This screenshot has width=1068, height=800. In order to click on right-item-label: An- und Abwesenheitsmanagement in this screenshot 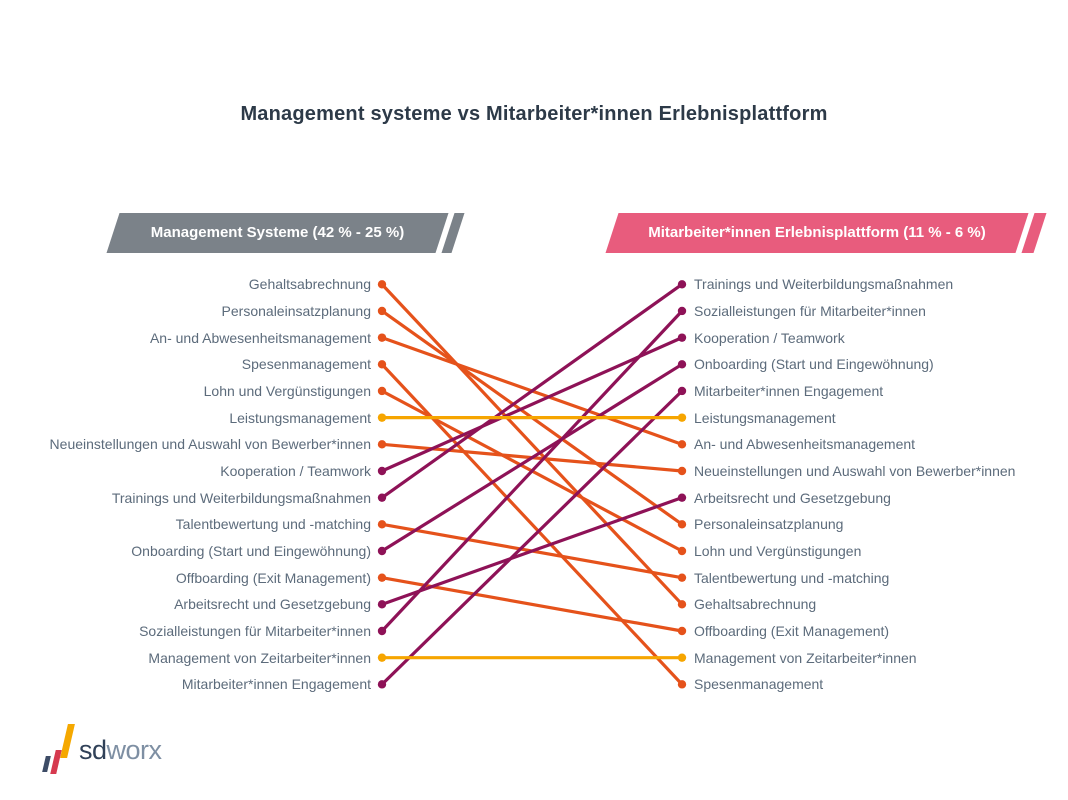, I will do `click(805, 444)`.